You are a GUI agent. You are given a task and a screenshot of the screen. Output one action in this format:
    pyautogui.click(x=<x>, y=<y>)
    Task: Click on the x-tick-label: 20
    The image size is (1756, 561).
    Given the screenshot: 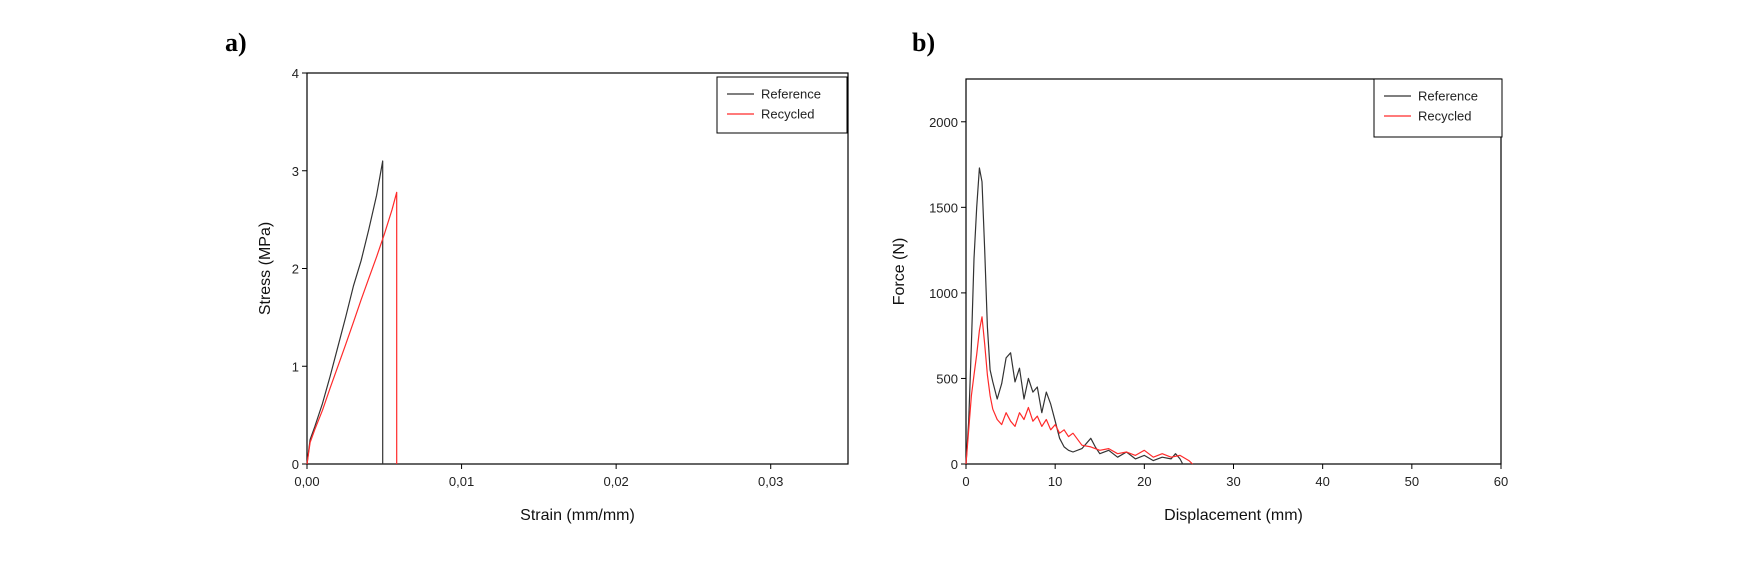 What is the action you would take?
    pyautogui.click(x=1144, y=481)
    